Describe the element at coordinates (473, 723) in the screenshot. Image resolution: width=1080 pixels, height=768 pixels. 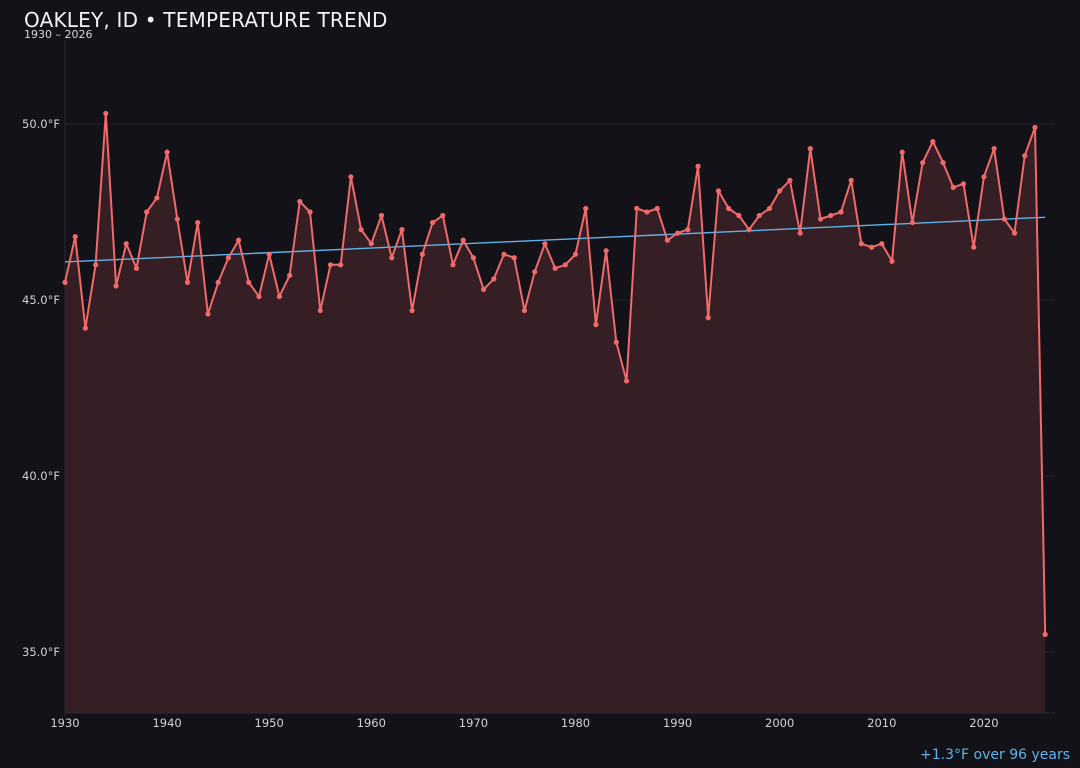
I see `x-tick-label: 1970` at that location.